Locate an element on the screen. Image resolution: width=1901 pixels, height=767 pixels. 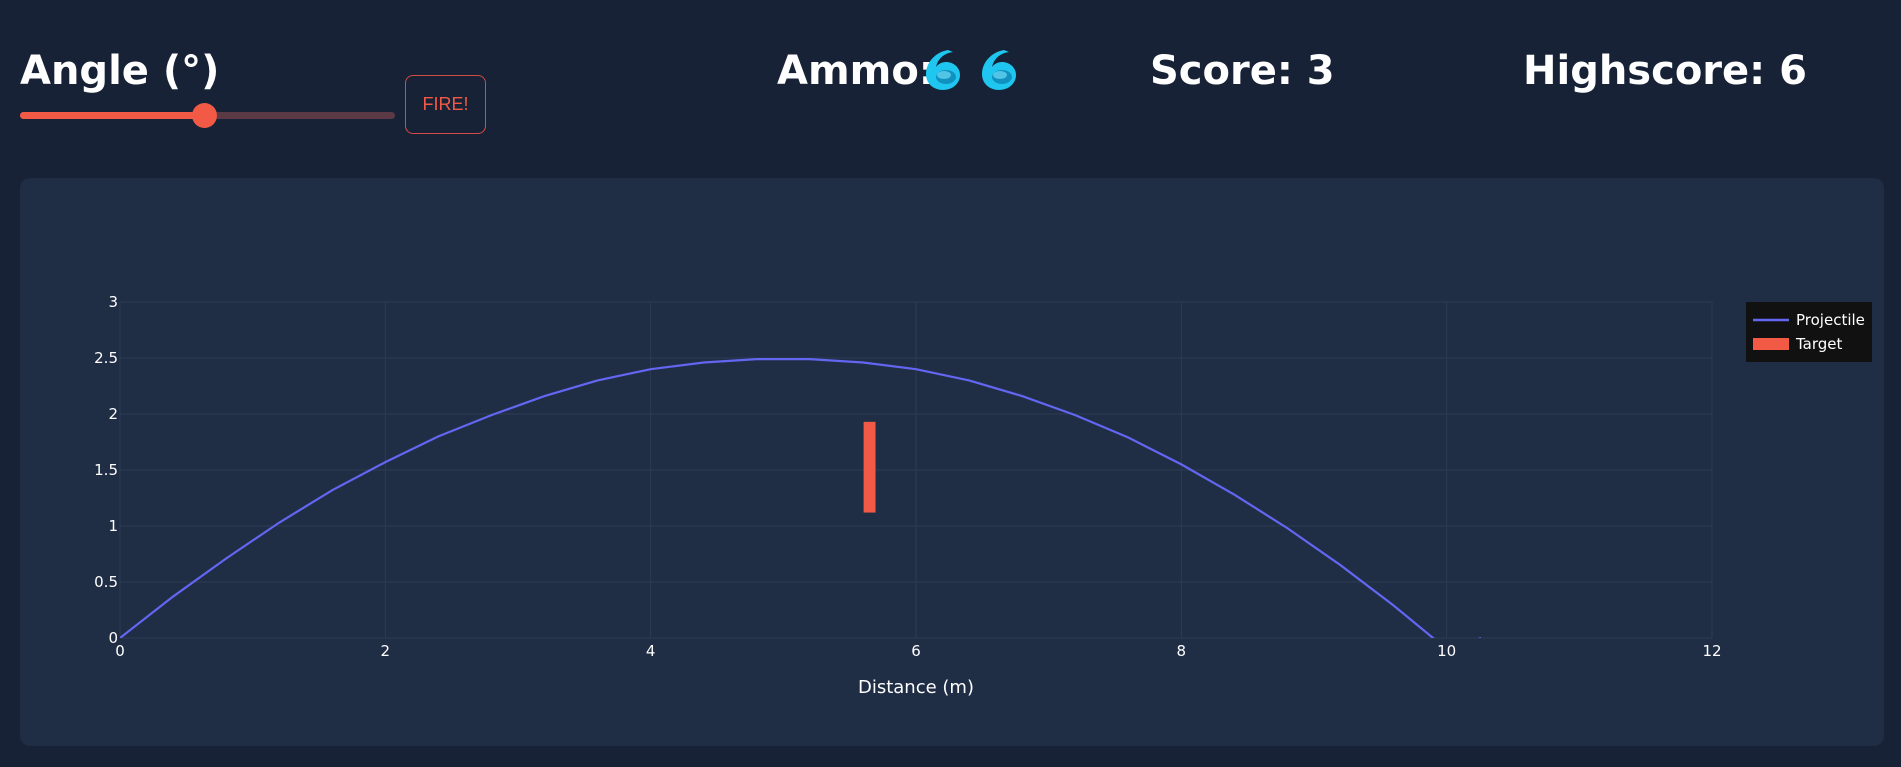
y-tick-label: 2 is located at coordinates (113, 414).